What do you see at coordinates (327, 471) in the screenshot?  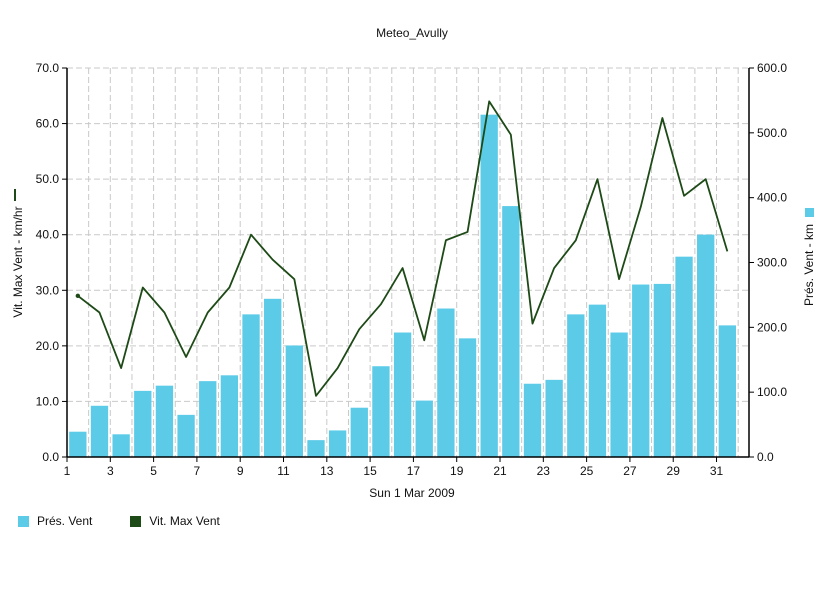 I see `x-tick-label: 13` at bounding box center [327, 471].